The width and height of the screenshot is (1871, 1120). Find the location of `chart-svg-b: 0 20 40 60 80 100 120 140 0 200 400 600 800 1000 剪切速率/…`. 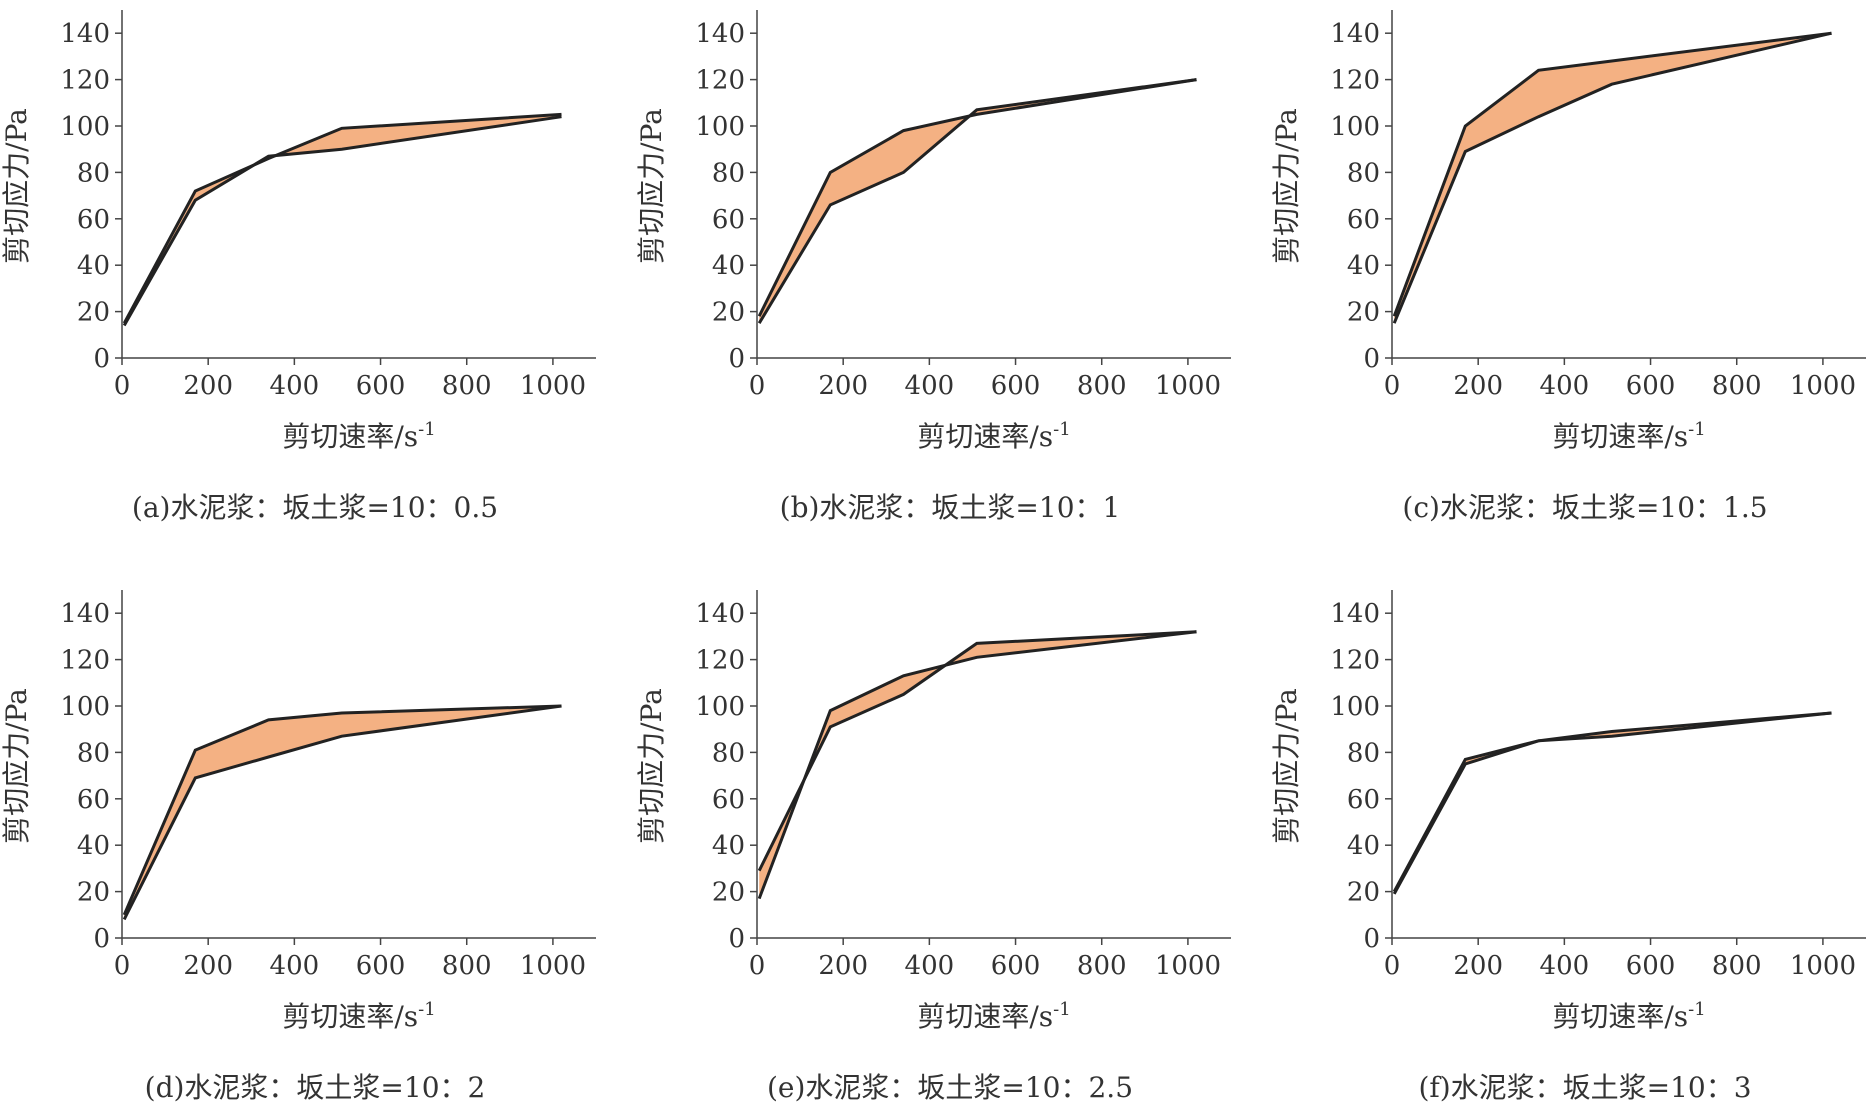

chart-svg-b: 0 20 40 60 80 100 120 140 0 200 400 600 800 1000 剪切速率/… is located at coordinates (933, 231).